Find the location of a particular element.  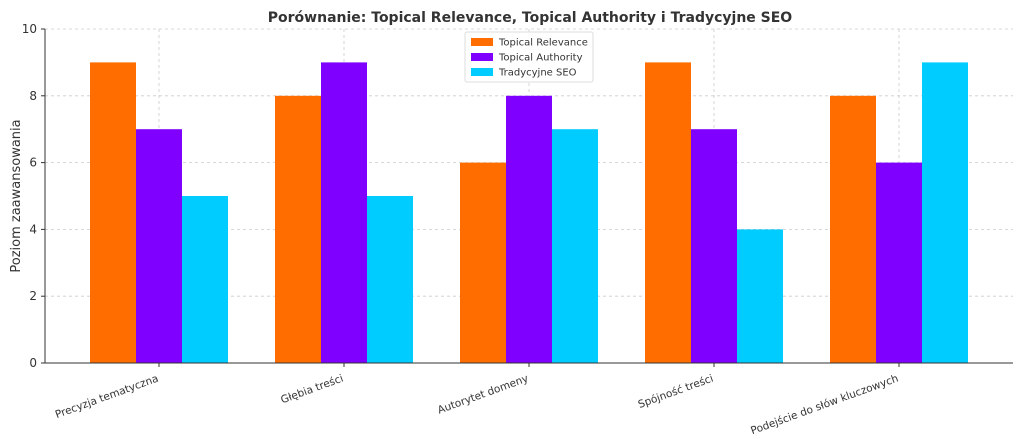

x-tick-label: Podejście do słów kluczowych is located at coordinates (824, 405).